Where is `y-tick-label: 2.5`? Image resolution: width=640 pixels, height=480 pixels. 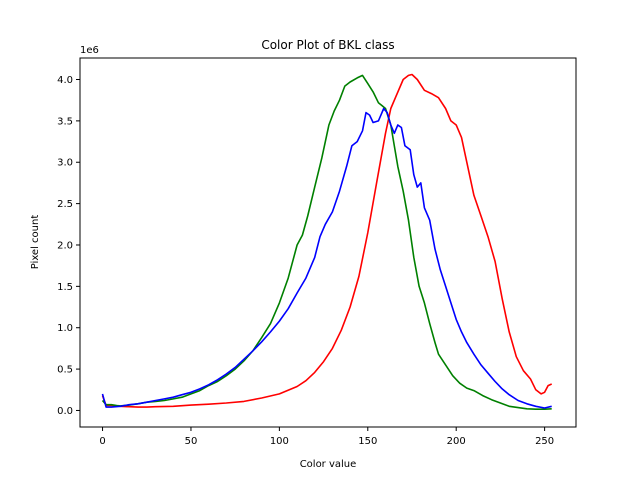 y-tick-label: 2.5 is located at coordinates (65, 204).